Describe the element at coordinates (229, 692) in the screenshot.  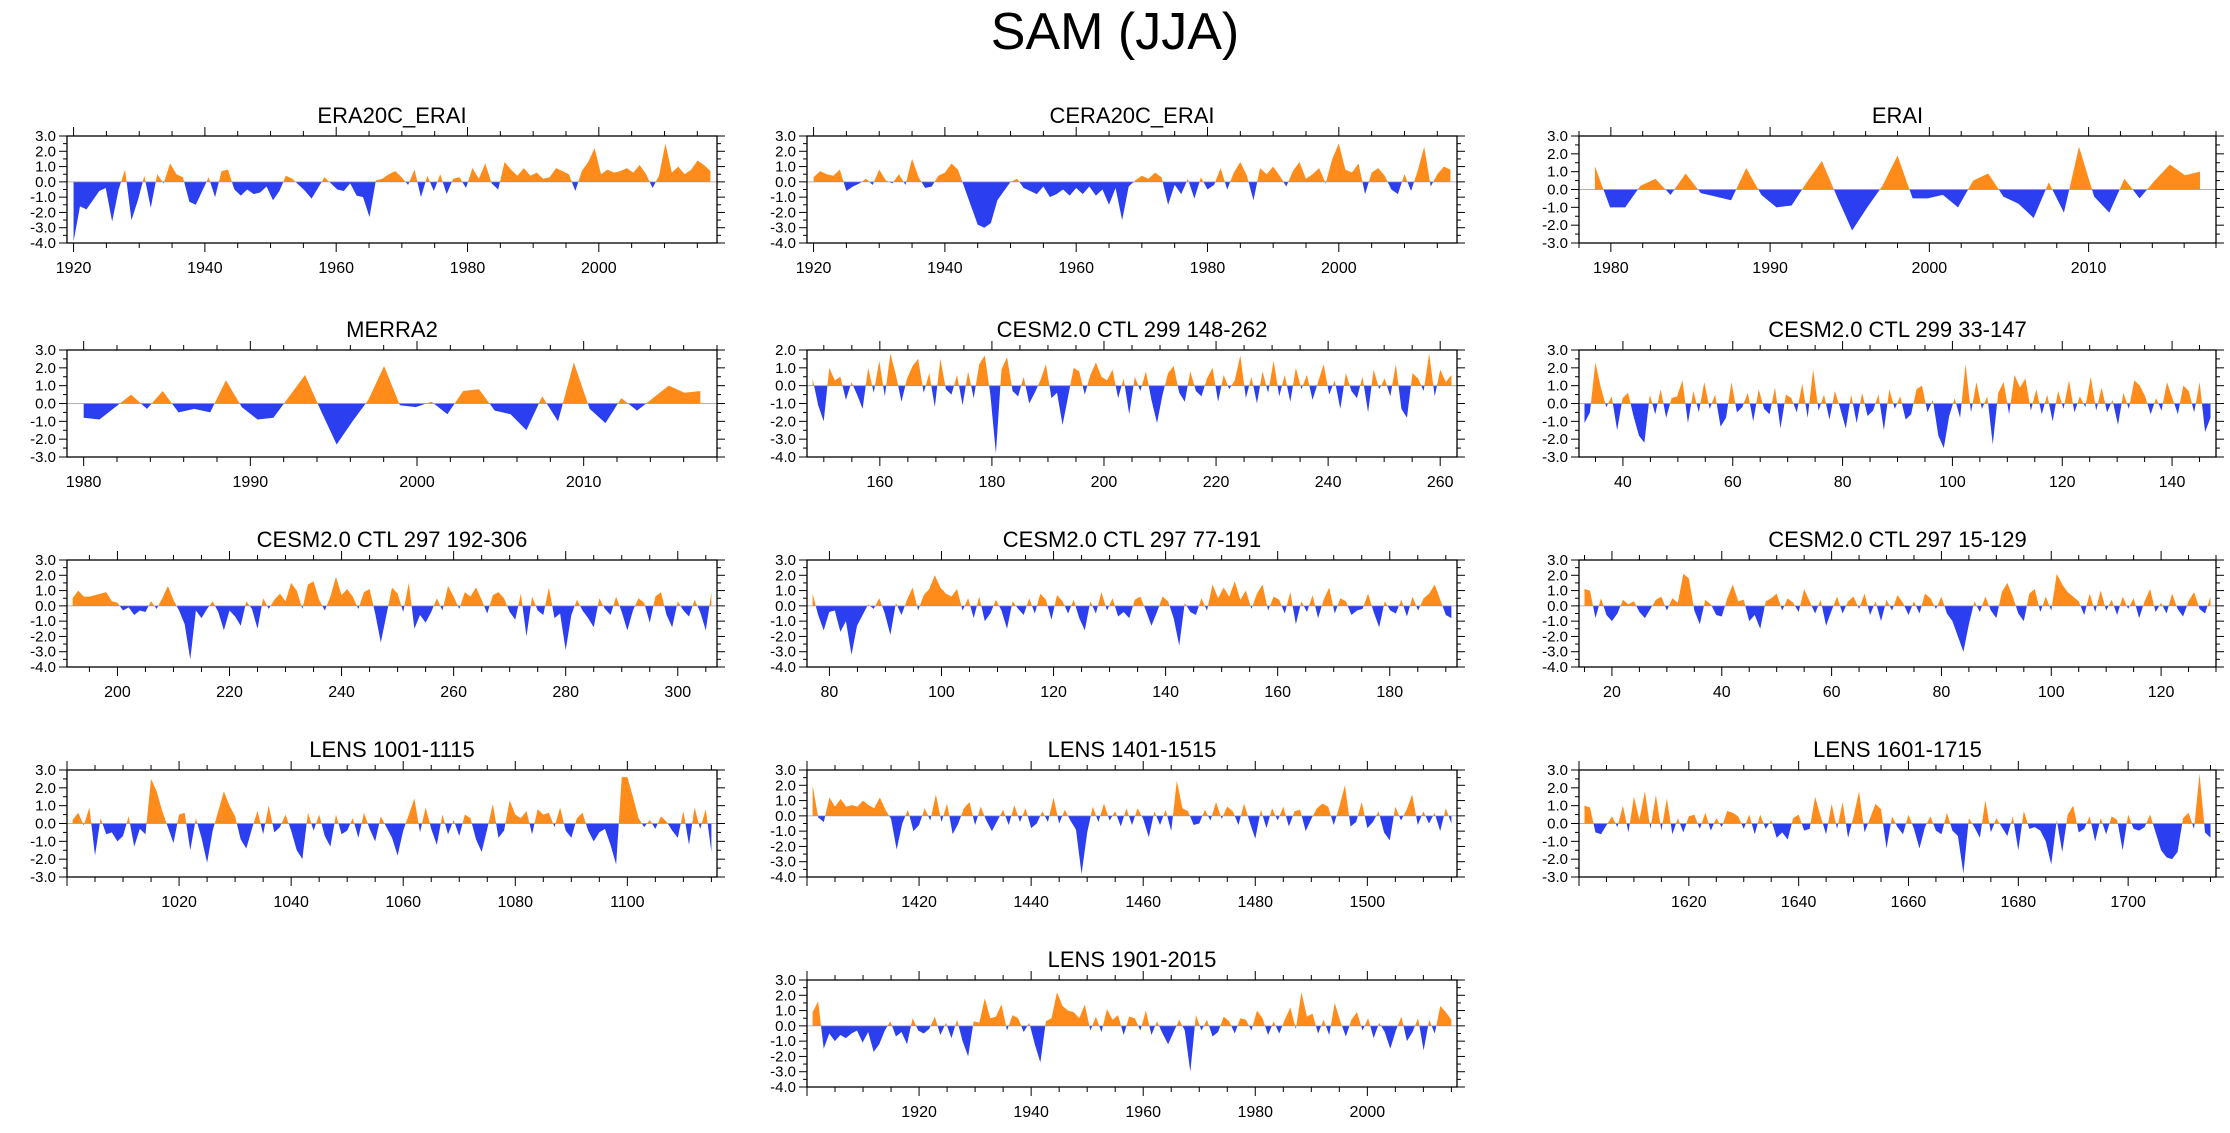
I see `x-tick-label: 220` at that location.